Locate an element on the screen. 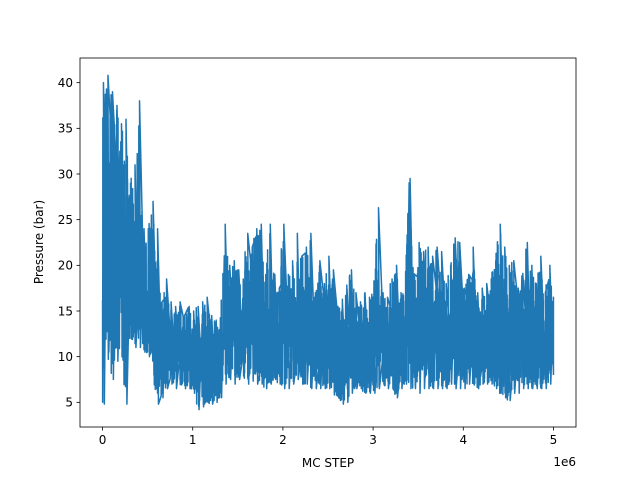 The width and height of the screenshot is (640, 480). x-tick-label: 4 is located at coordinates (463, 440).